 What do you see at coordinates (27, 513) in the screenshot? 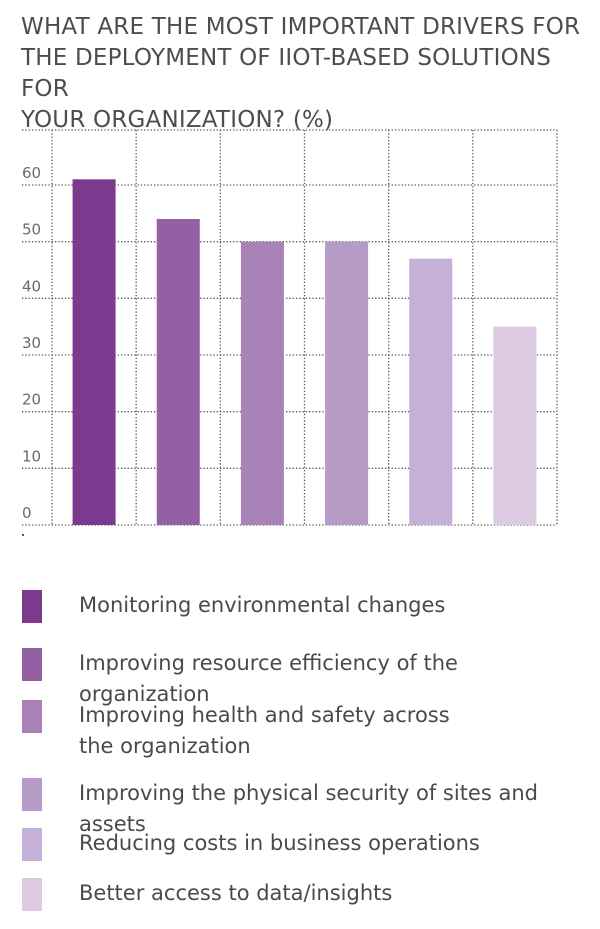
I see `y-tick-label: 0` at bounding box center [27, 513].